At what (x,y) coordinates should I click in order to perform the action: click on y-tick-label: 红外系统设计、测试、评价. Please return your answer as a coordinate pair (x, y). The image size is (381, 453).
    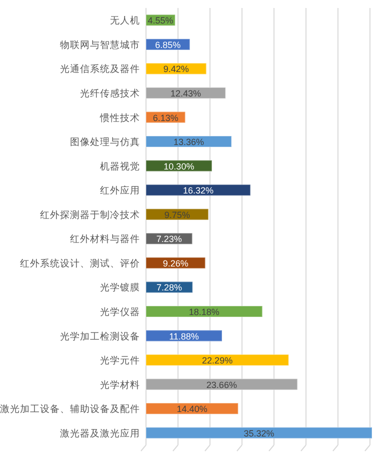
    Looking at the image, I should click on (80, 263).